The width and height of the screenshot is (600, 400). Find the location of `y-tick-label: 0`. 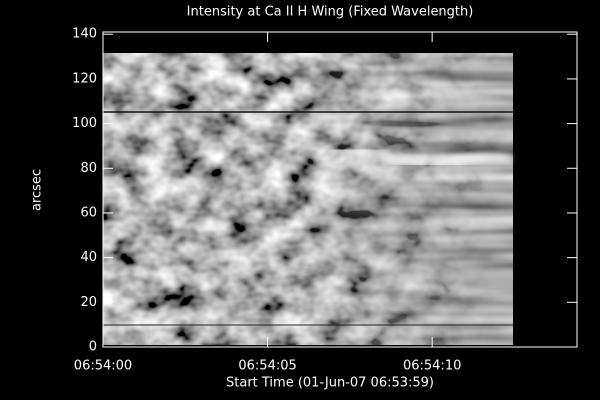

y-tick-label: 0 is located at coordinates (93, 347).